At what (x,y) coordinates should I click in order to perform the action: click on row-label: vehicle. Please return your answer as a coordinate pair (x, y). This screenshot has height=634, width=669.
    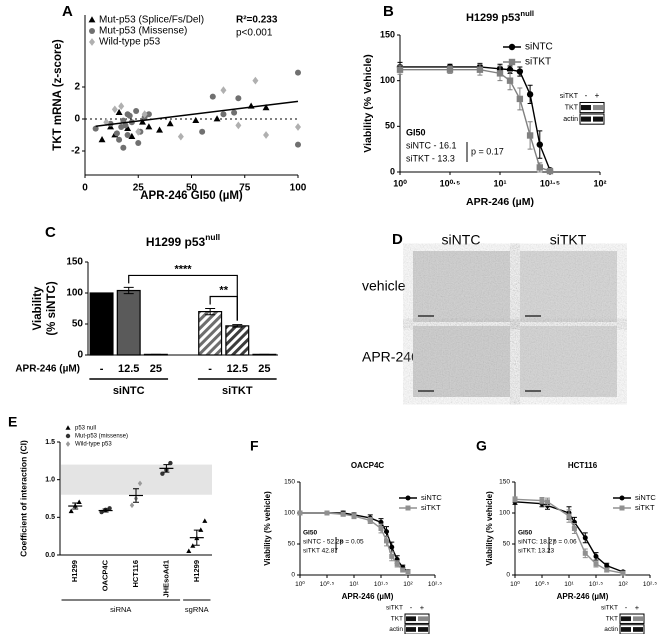
    Looking at the image, I should click on (384, 286).